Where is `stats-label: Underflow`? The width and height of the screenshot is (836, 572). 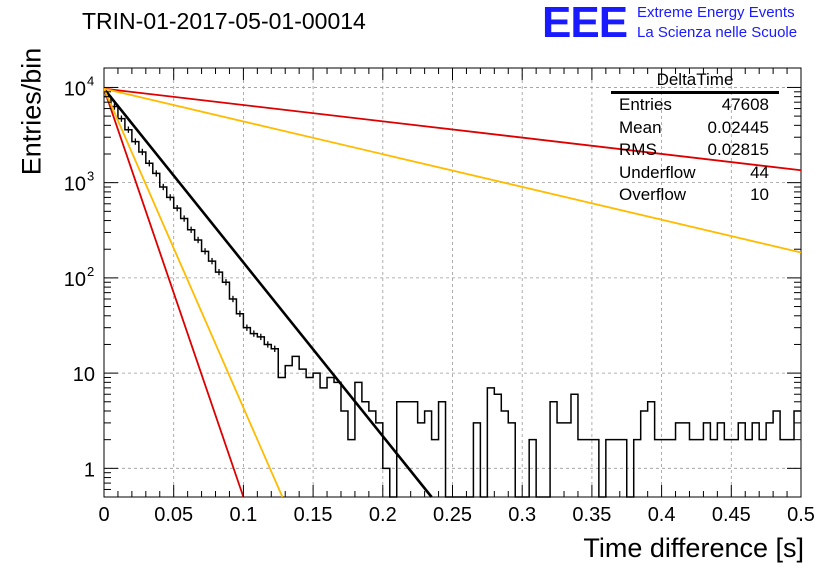
stats-label: Underflow is located at coordinates (657, 172).